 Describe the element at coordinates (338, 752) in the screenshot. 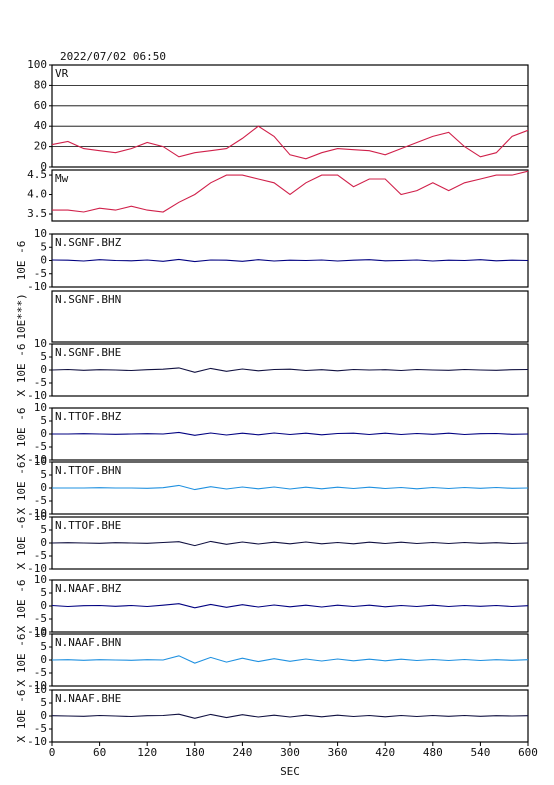

I see `x-tick-label: 360` at that location.